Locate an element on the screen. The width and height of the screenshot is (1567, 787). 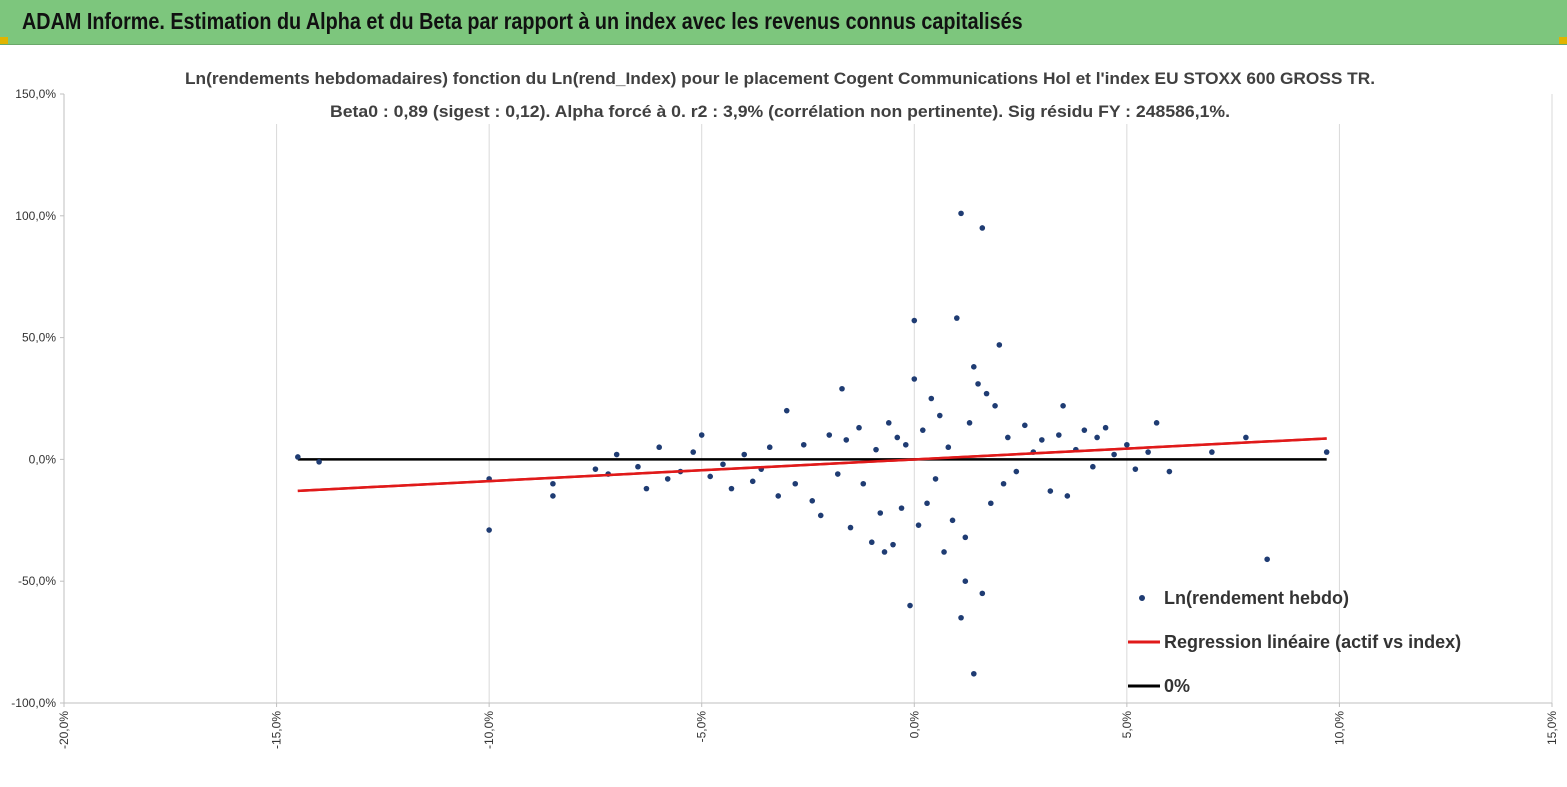
x-tick-label: 10,0% is located at coordinates (1339, 728).